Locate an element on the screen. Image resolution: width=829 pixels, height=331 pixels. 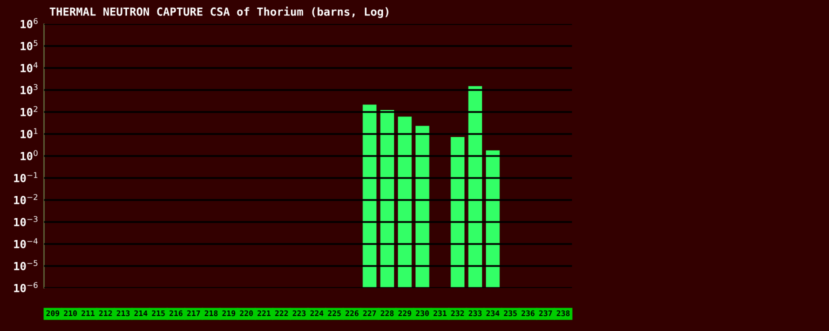
y-tick-label: 10$^{−5}$ is located at coordinates (26, 265).